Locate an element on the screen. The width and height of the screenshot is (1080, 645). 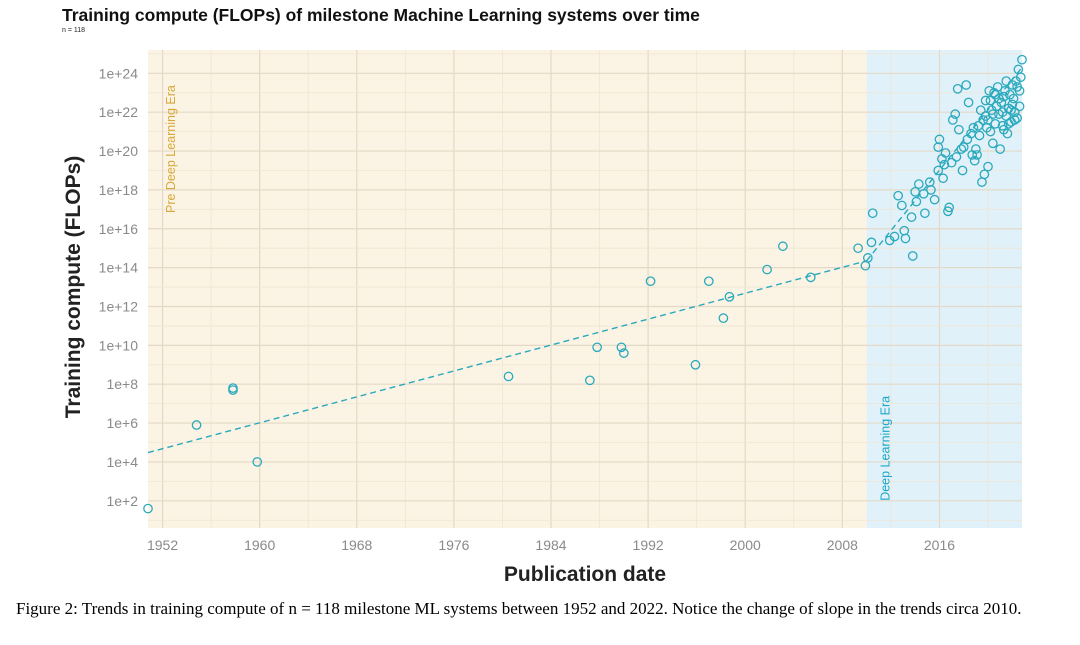
x-tick-label: 1952 is located at coordinates (162, 545).